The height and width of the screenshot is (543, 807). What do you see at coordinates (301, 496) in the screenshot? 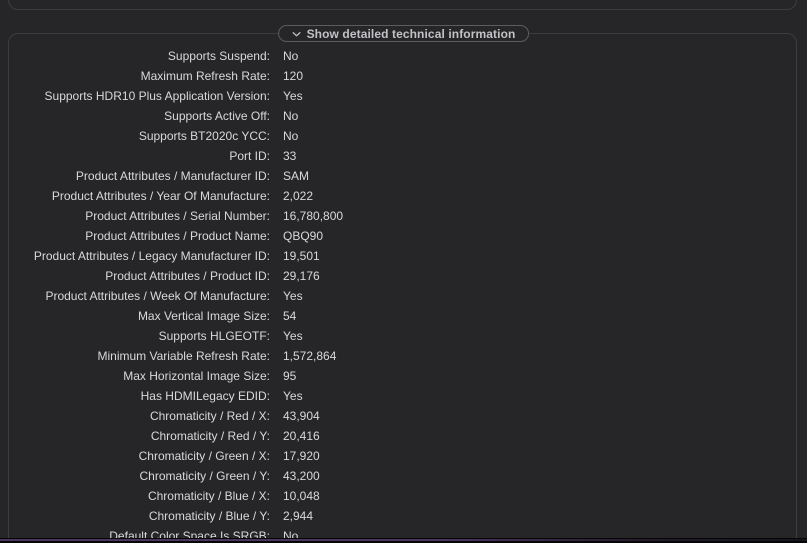
I see `row-value: 10,048` at bounding box center [301, 496].